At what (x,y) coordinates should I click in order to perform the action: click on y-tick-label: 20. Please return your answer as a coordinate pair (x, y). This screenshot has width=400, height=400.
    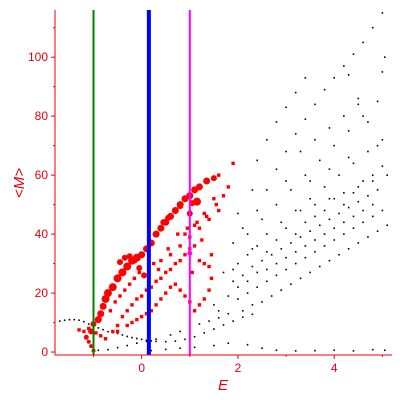
    Looking at the image, I should click on (42, 293).